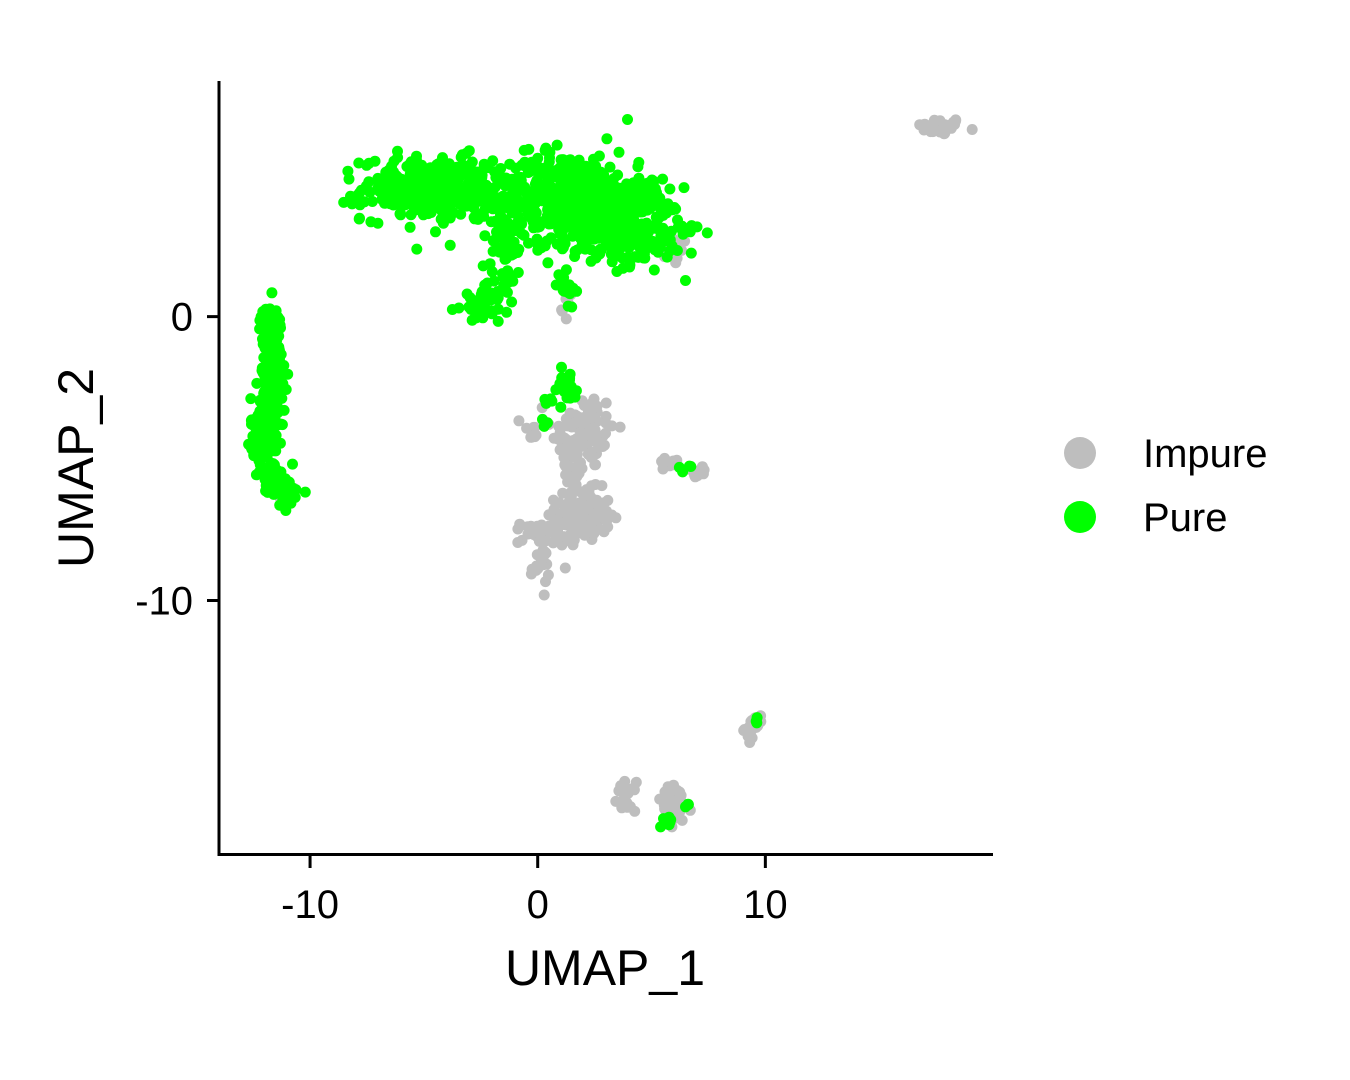 Image resolution: width=1350 pixels, height=1080 pixels. Describe the element at coordinates (1166, 486) in the screenshot. I see `legend: Impure Pure` at that location.